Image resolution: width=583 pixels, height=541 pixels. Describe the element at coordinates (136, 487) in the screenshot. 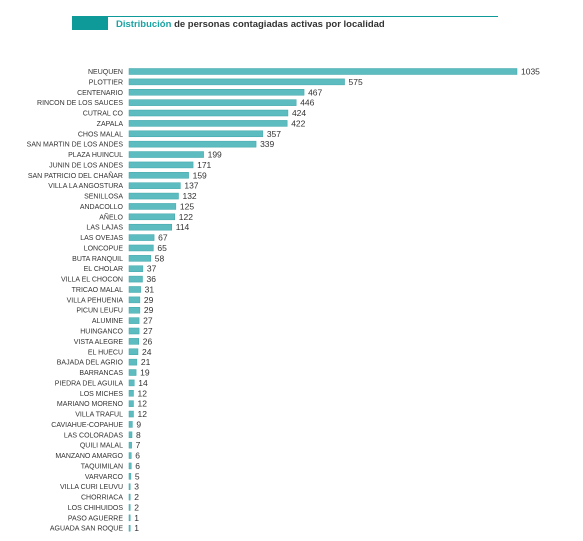

I see `value-label: 3` at that location.